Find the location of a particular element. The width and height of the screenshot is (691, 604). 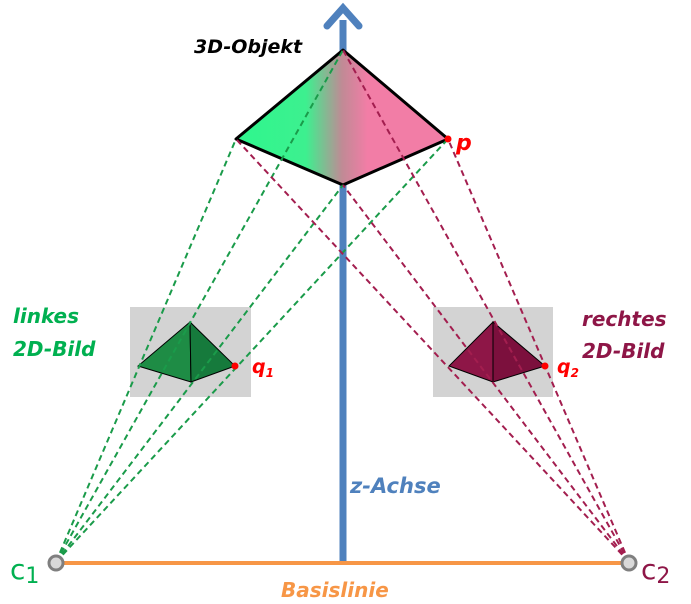

z-axis-label: z-Achse is located at coordinates (395, 486).